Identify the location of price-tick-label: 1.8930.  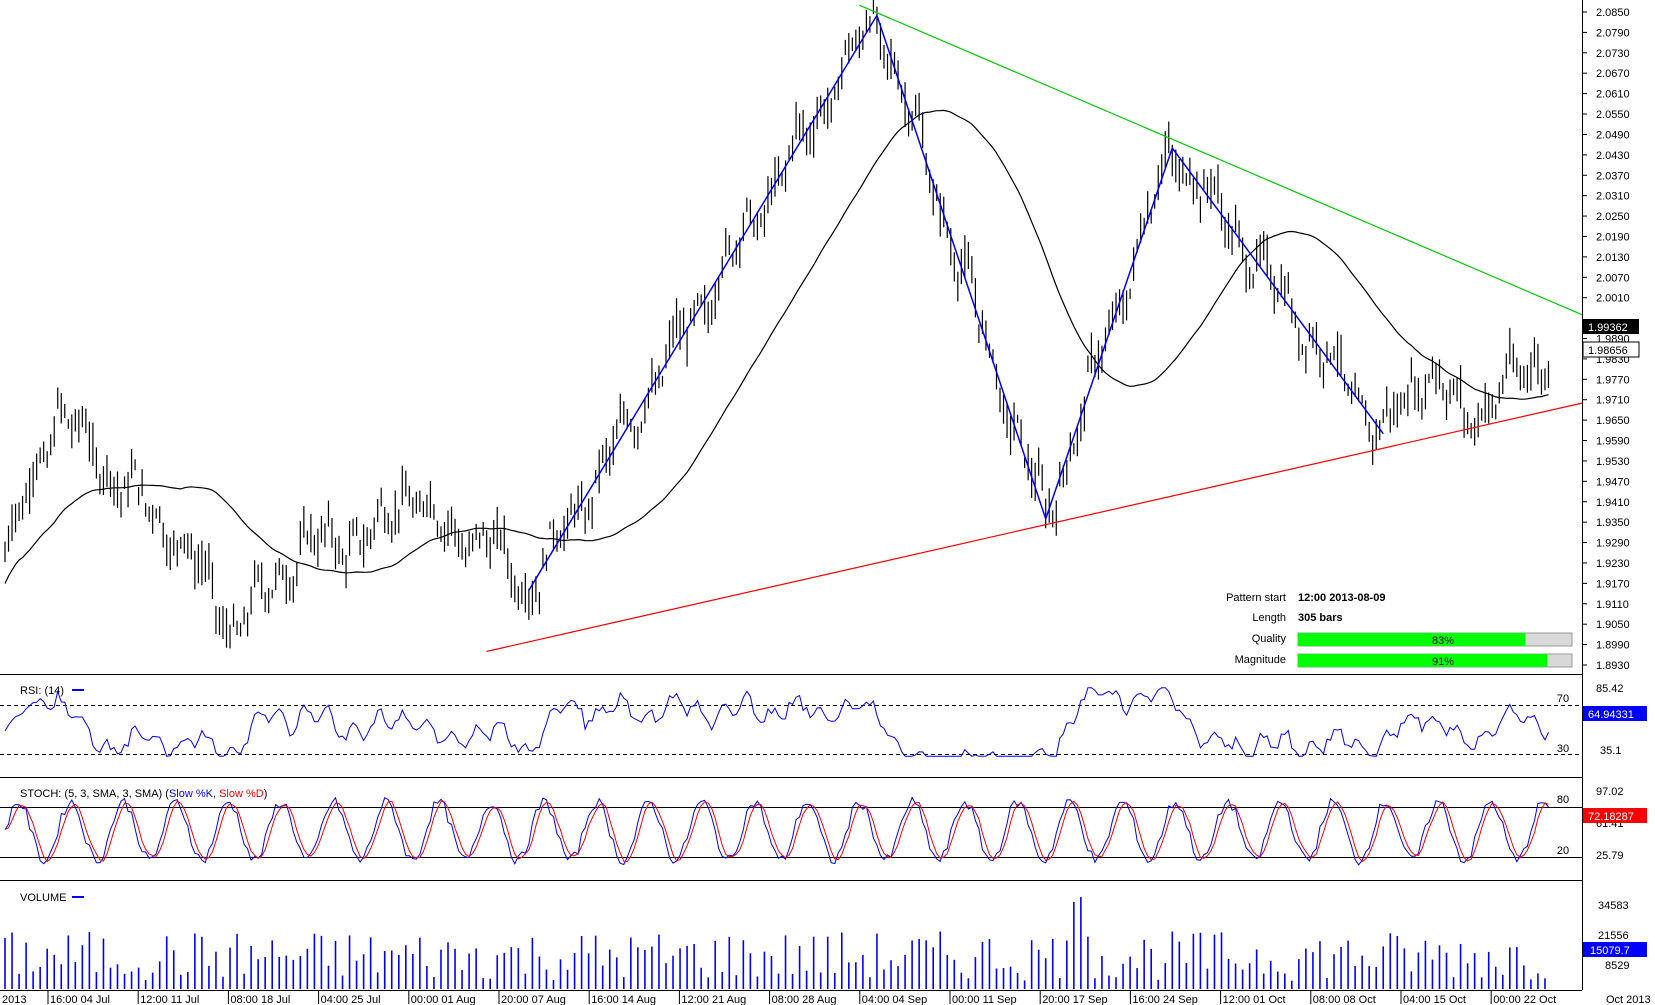
(1613, 666).